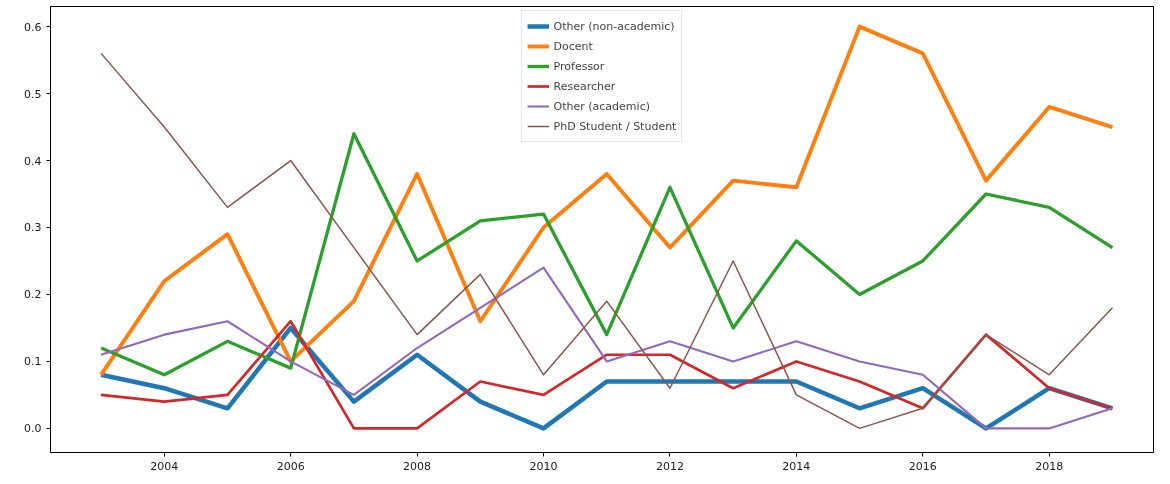  What do you see at coordinates (573, 46) in the screenshot?
I see `legend-label: Docent` at bounding box center [573, 46].